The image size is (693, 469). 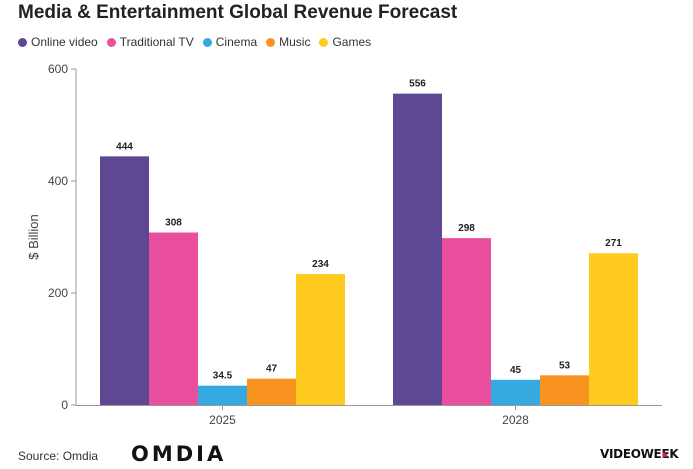 I want to click on legend-swatch-traditional-tv, so click(x=111, y=42).